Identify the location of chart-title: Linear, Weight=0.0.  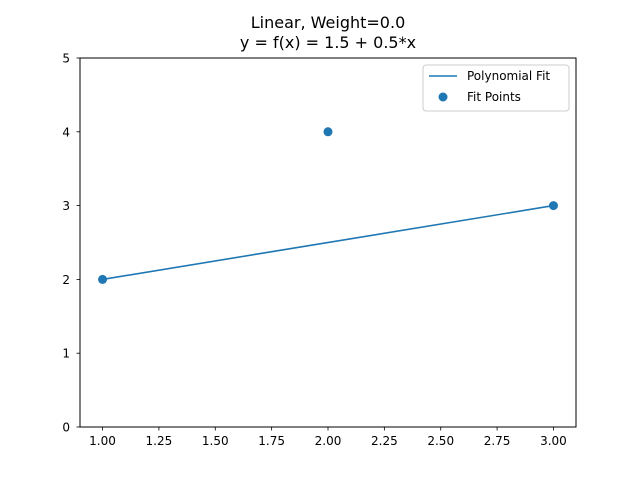
(328, 22).